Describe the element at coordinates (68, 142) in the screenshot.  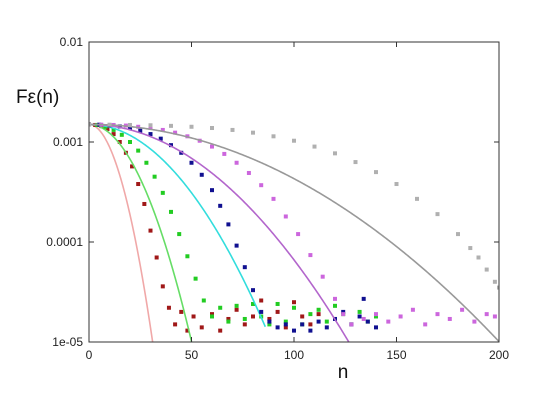
I see `y-tick-label: 0.001` at that location.